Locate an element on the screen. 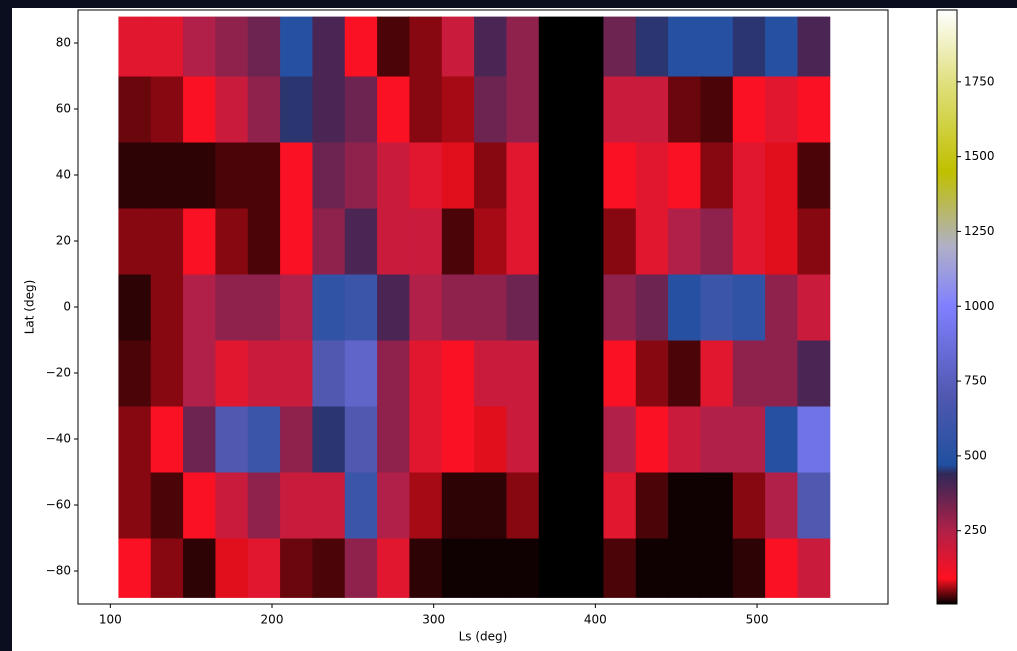 The image size is (1017, 651). x-axis-label: Ls (deg) is located at coordinates (483, 637).